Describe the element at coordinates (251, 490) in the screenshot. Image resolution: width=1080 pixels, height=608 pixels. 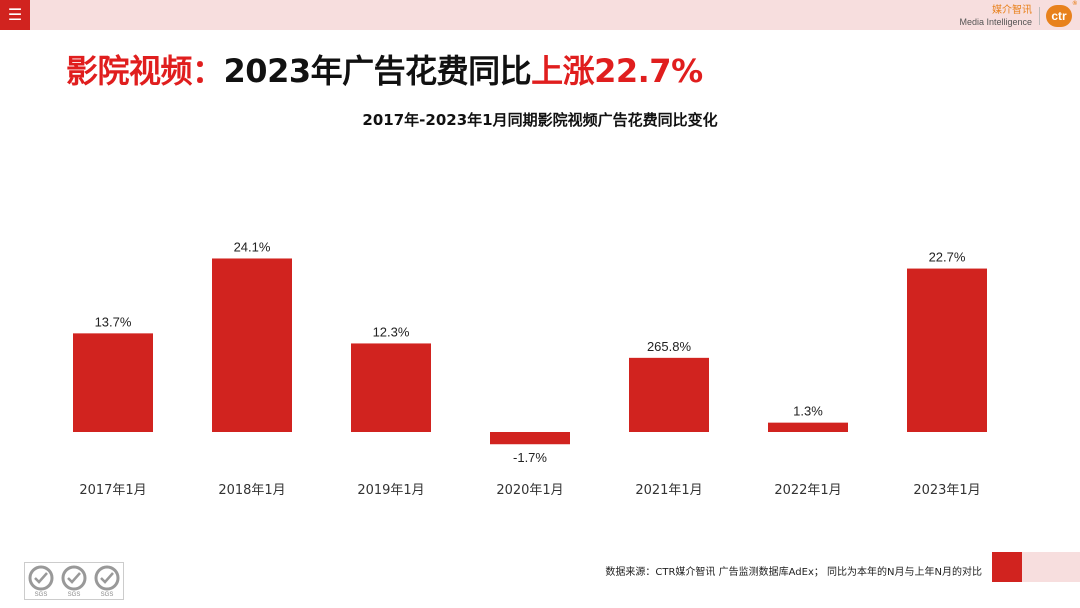
I see `category-label-1: 2018年1月` at that location.